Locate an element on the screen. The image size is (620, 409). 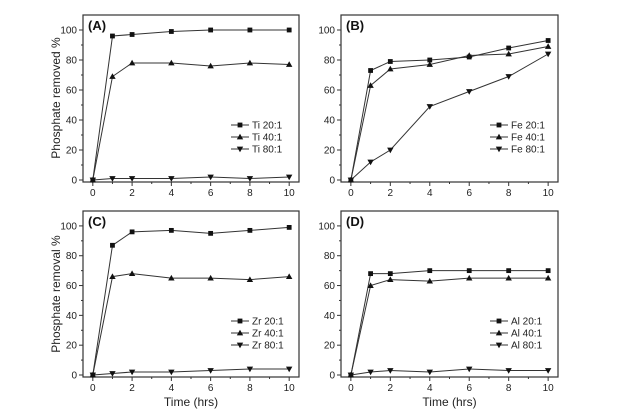
legend-entry: Ti 20:1 is located at coordinates (267, 126).